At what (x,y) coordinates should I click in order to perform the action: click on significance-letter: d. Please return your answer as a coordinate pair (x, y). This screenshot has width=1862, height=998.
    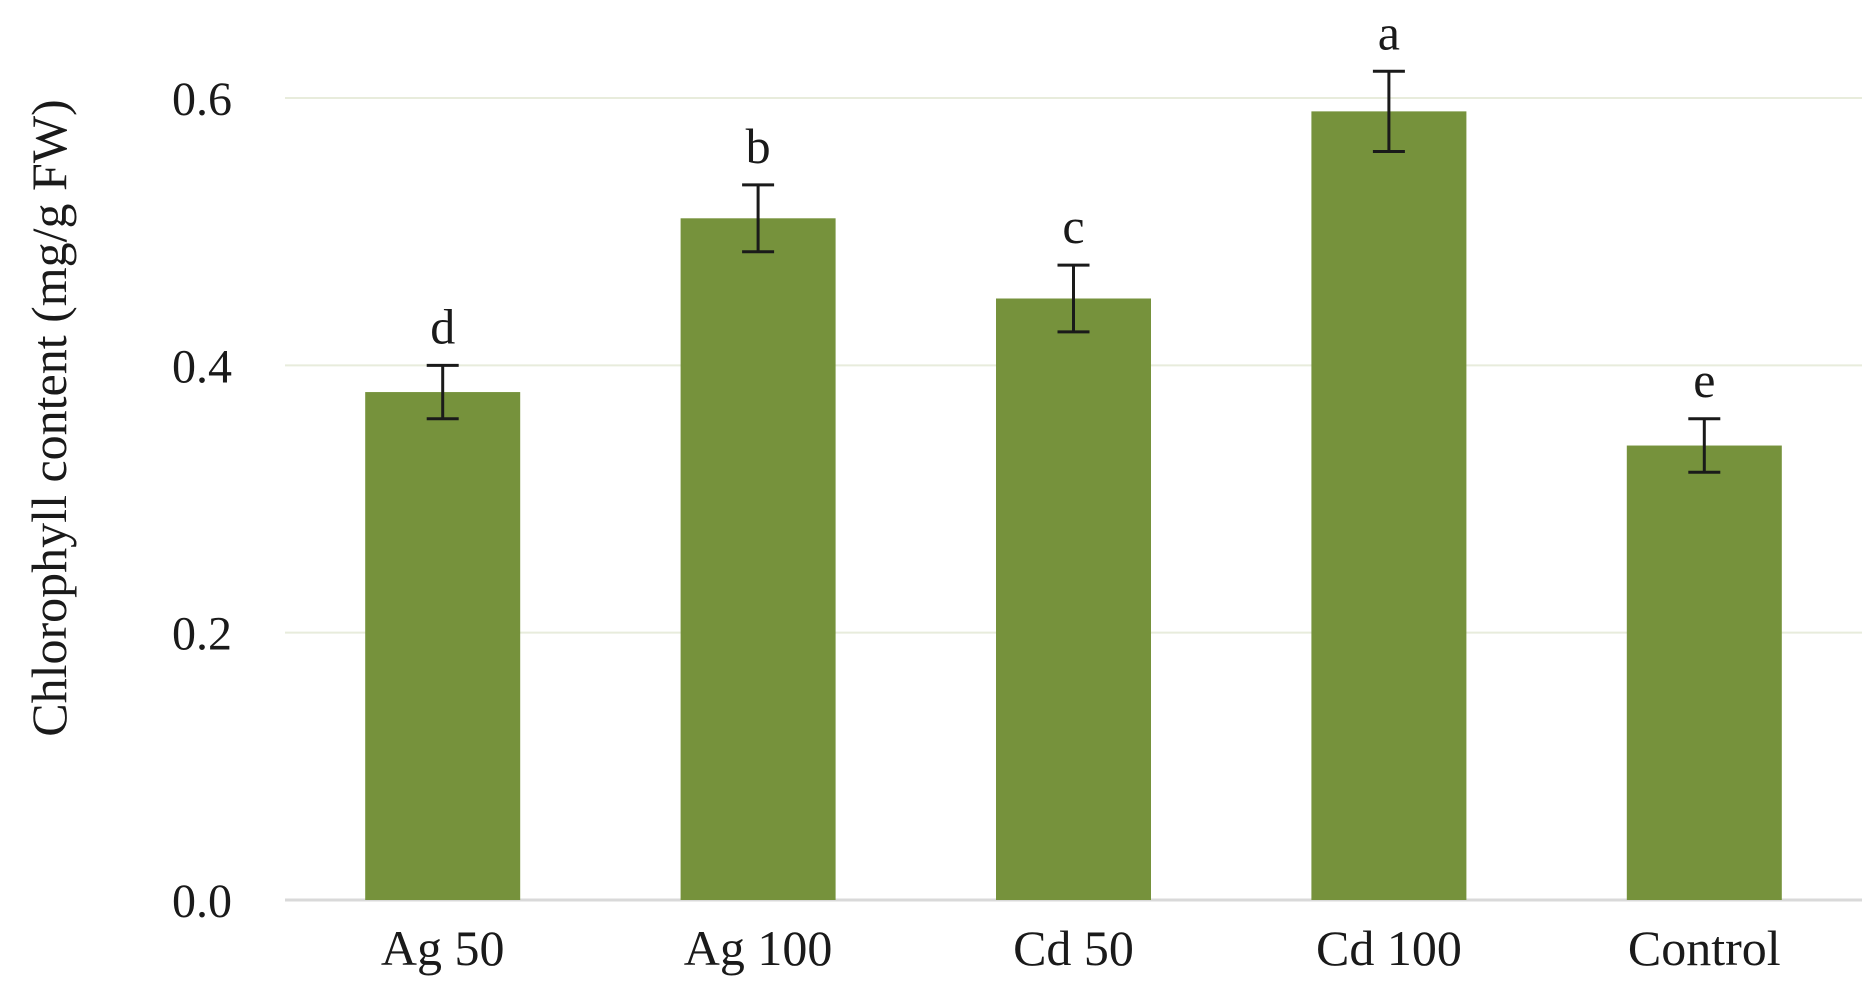
    Looking at the image, I should click on (442, 326).